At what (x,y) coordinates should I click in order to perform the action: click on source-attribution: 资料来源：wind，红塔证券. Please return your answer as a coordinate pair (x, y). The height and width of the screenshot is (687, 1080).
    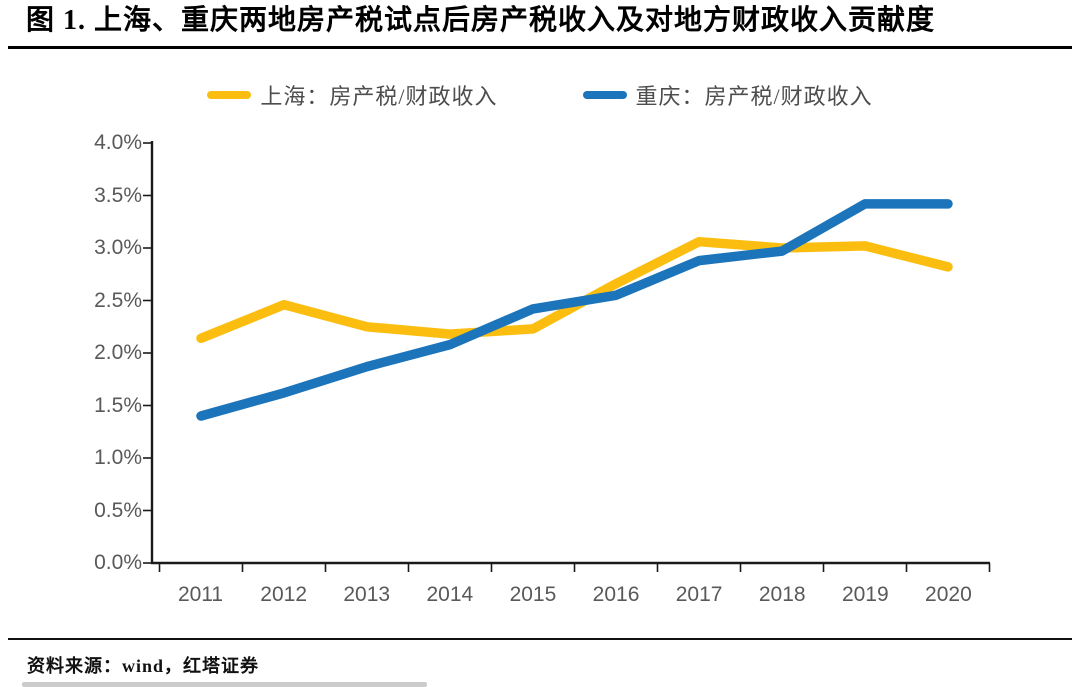
    Looking at the image, I should click on (143, 666).